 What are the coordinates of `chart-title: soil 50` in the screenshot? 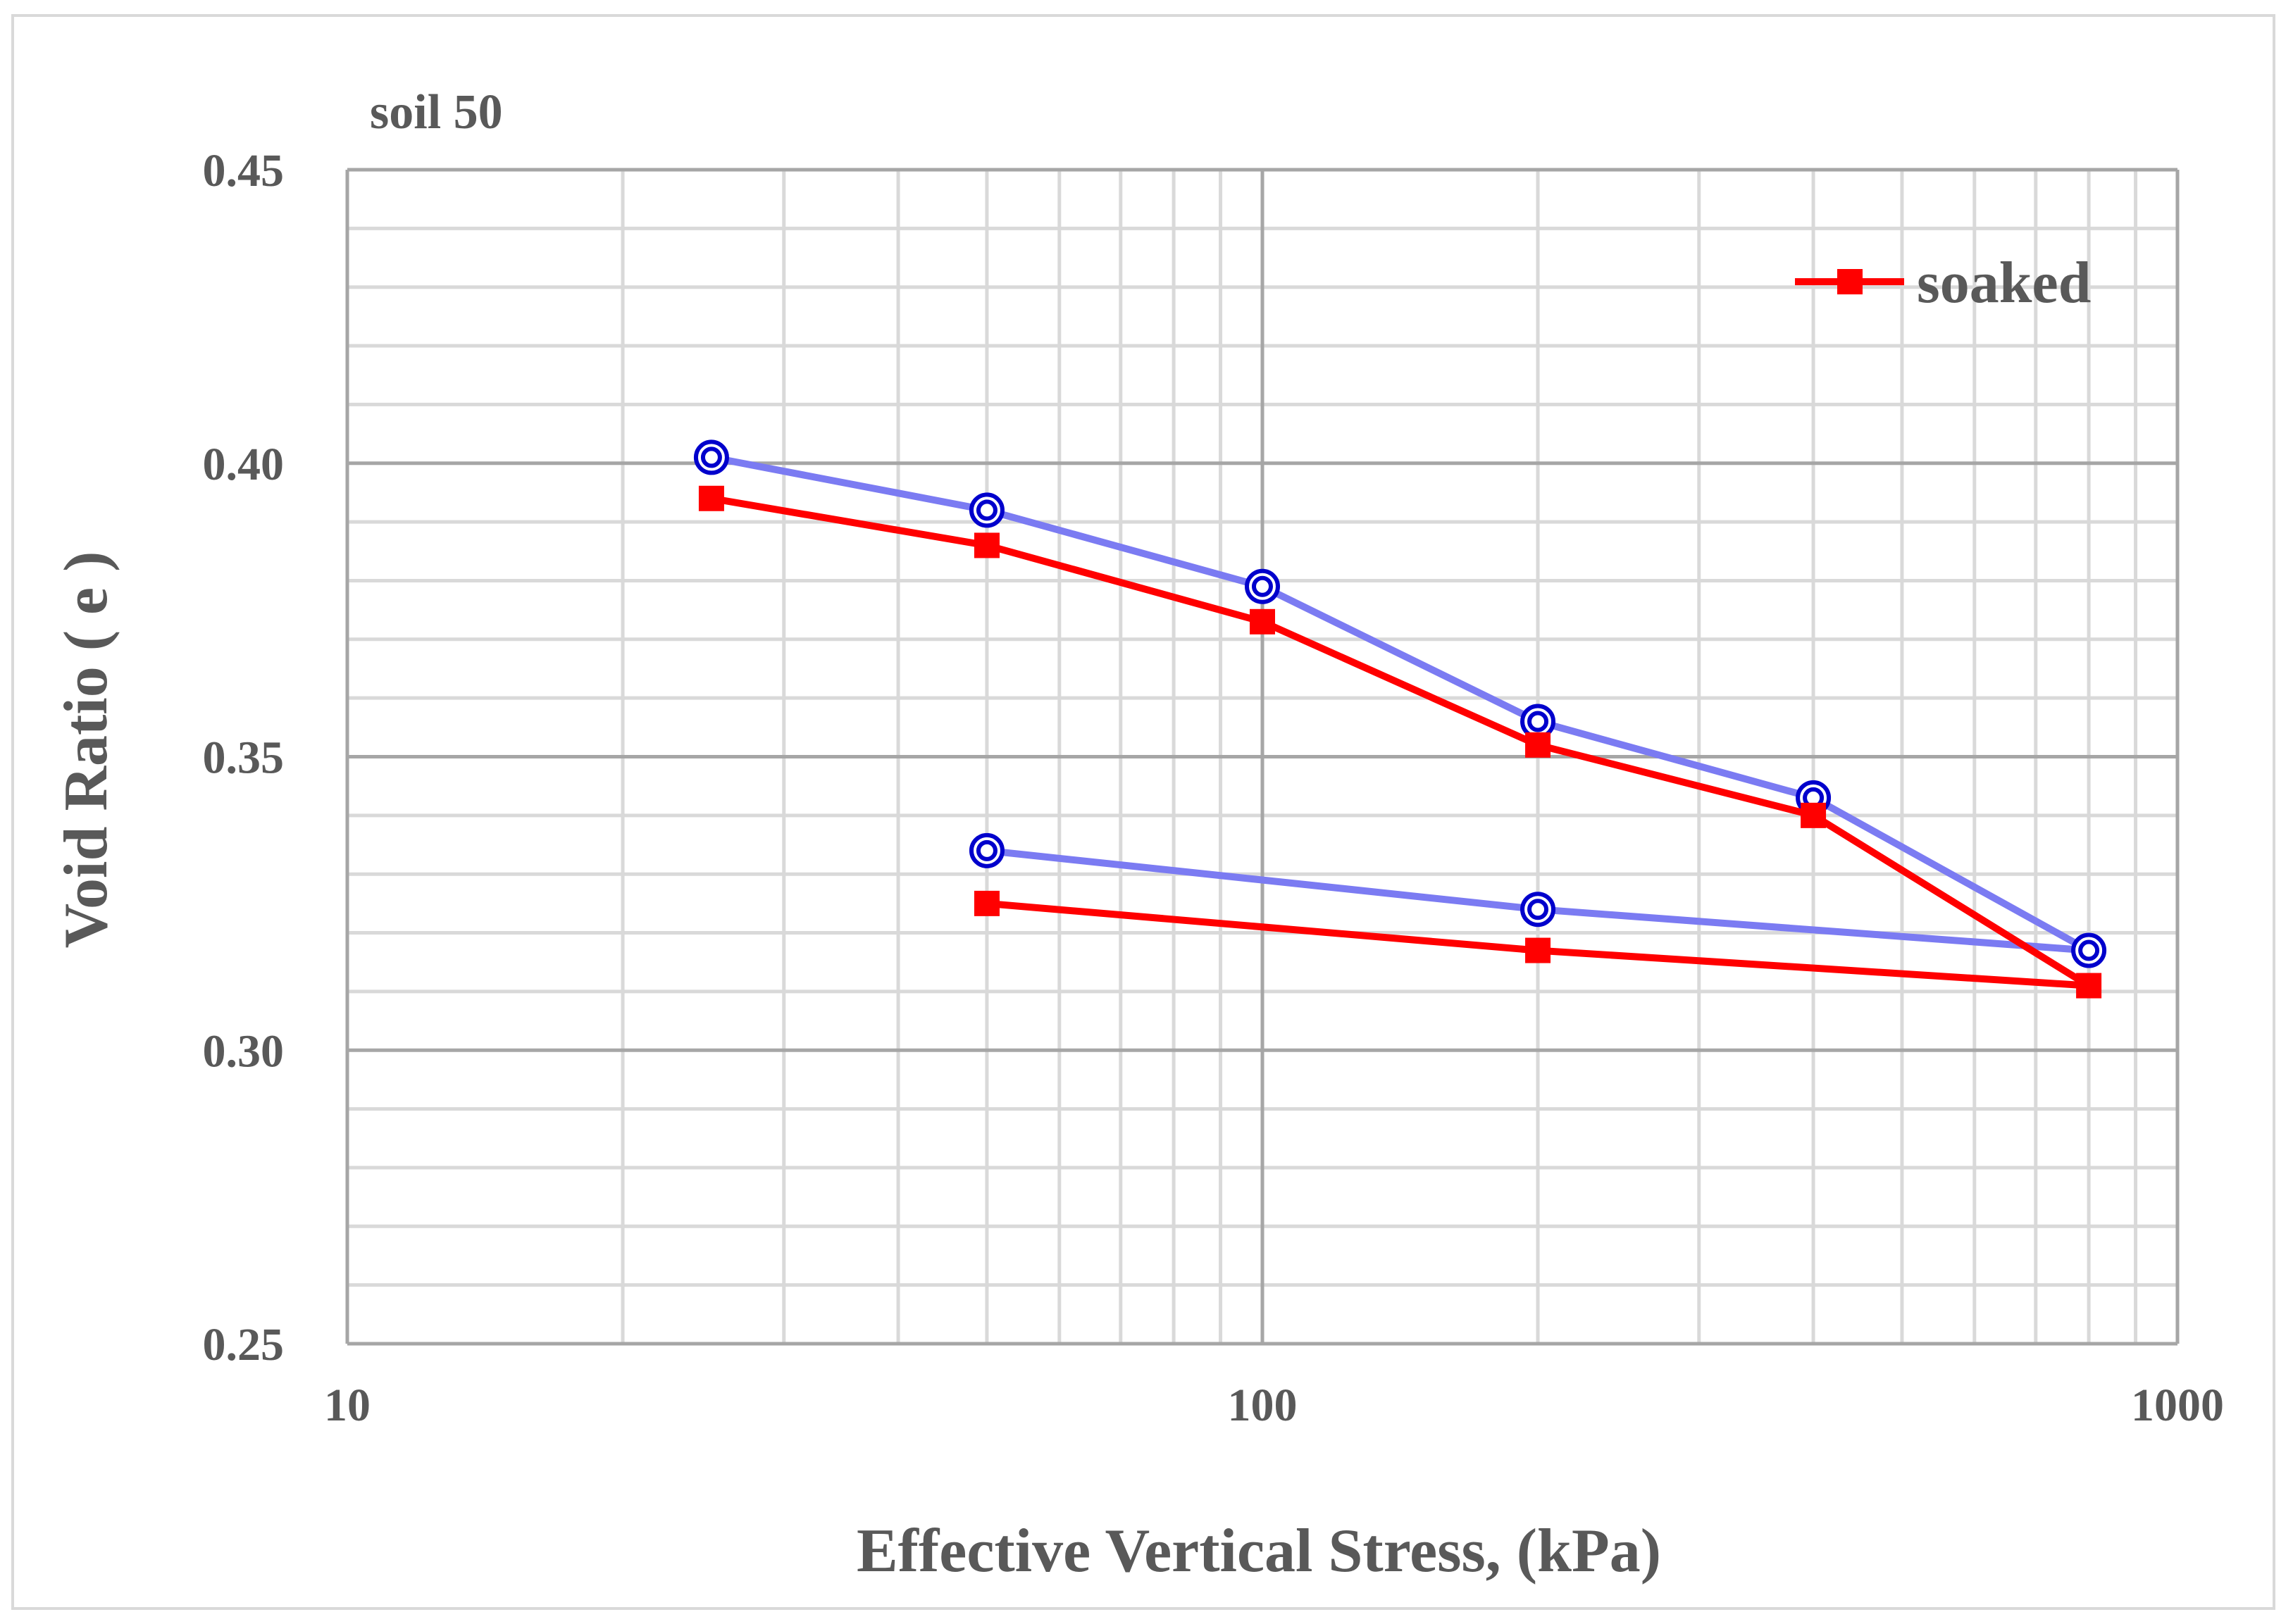 It's located at (436, 112).